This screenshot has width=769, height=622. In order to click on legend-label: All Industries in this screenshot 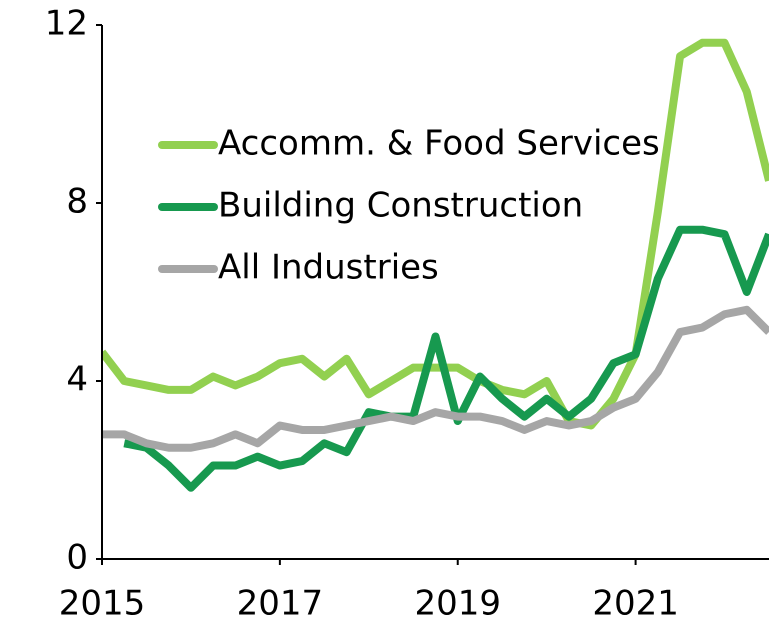, I will do `click(328, 268)`.